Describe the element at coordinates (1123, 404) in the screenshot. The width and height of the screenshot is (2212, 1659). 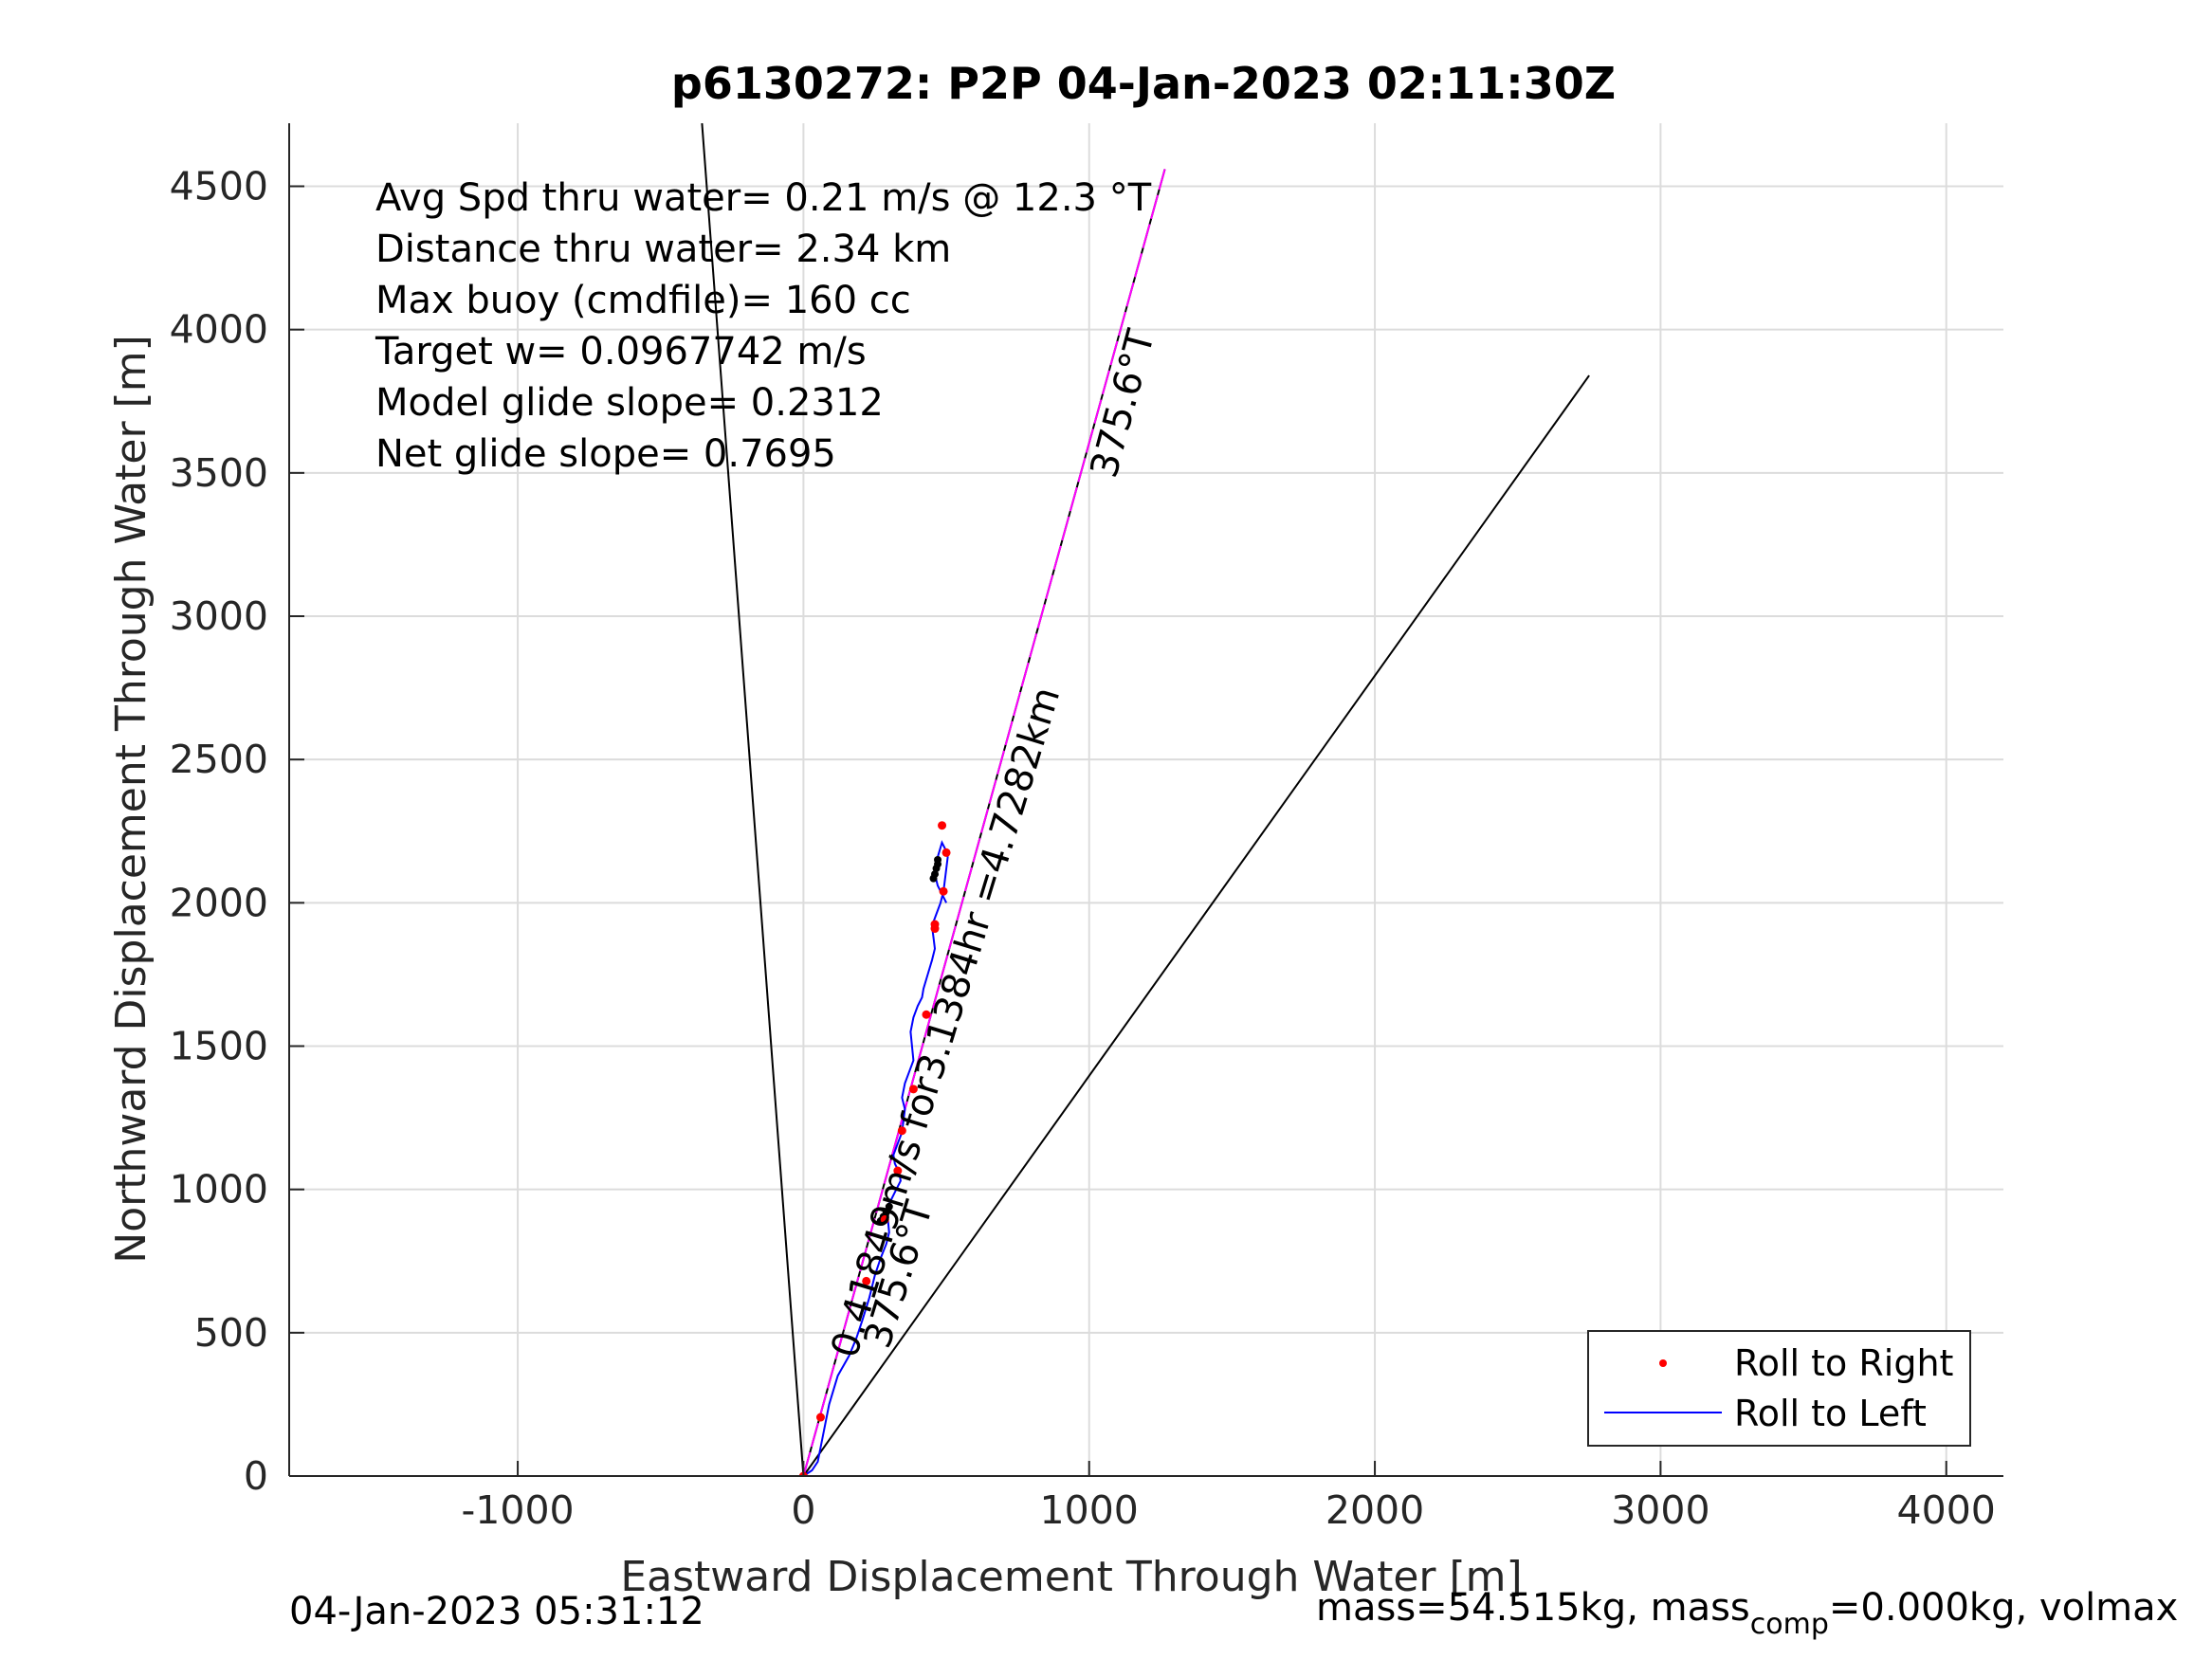
I see `annotation-label: 375.6°T` at that location.